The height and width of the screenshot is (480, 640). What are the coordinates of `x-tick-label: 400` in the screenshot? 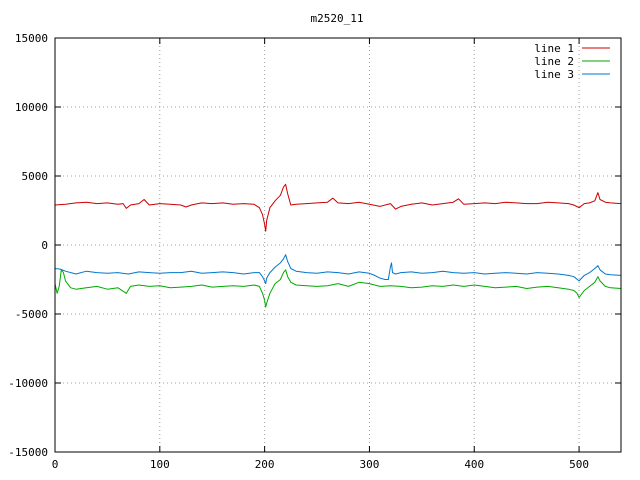 It's located at (474, 464).